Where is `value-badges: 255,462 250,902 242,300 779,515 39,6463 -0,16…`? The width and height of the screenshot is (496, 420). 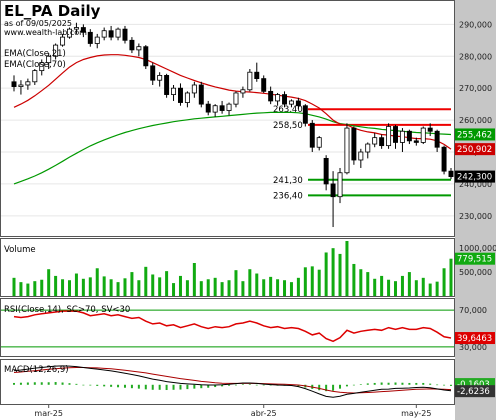
value-badges: 255,462 250,902 242,300 779,515 39,6463 -0,16… is located at coordinates (475, 263).